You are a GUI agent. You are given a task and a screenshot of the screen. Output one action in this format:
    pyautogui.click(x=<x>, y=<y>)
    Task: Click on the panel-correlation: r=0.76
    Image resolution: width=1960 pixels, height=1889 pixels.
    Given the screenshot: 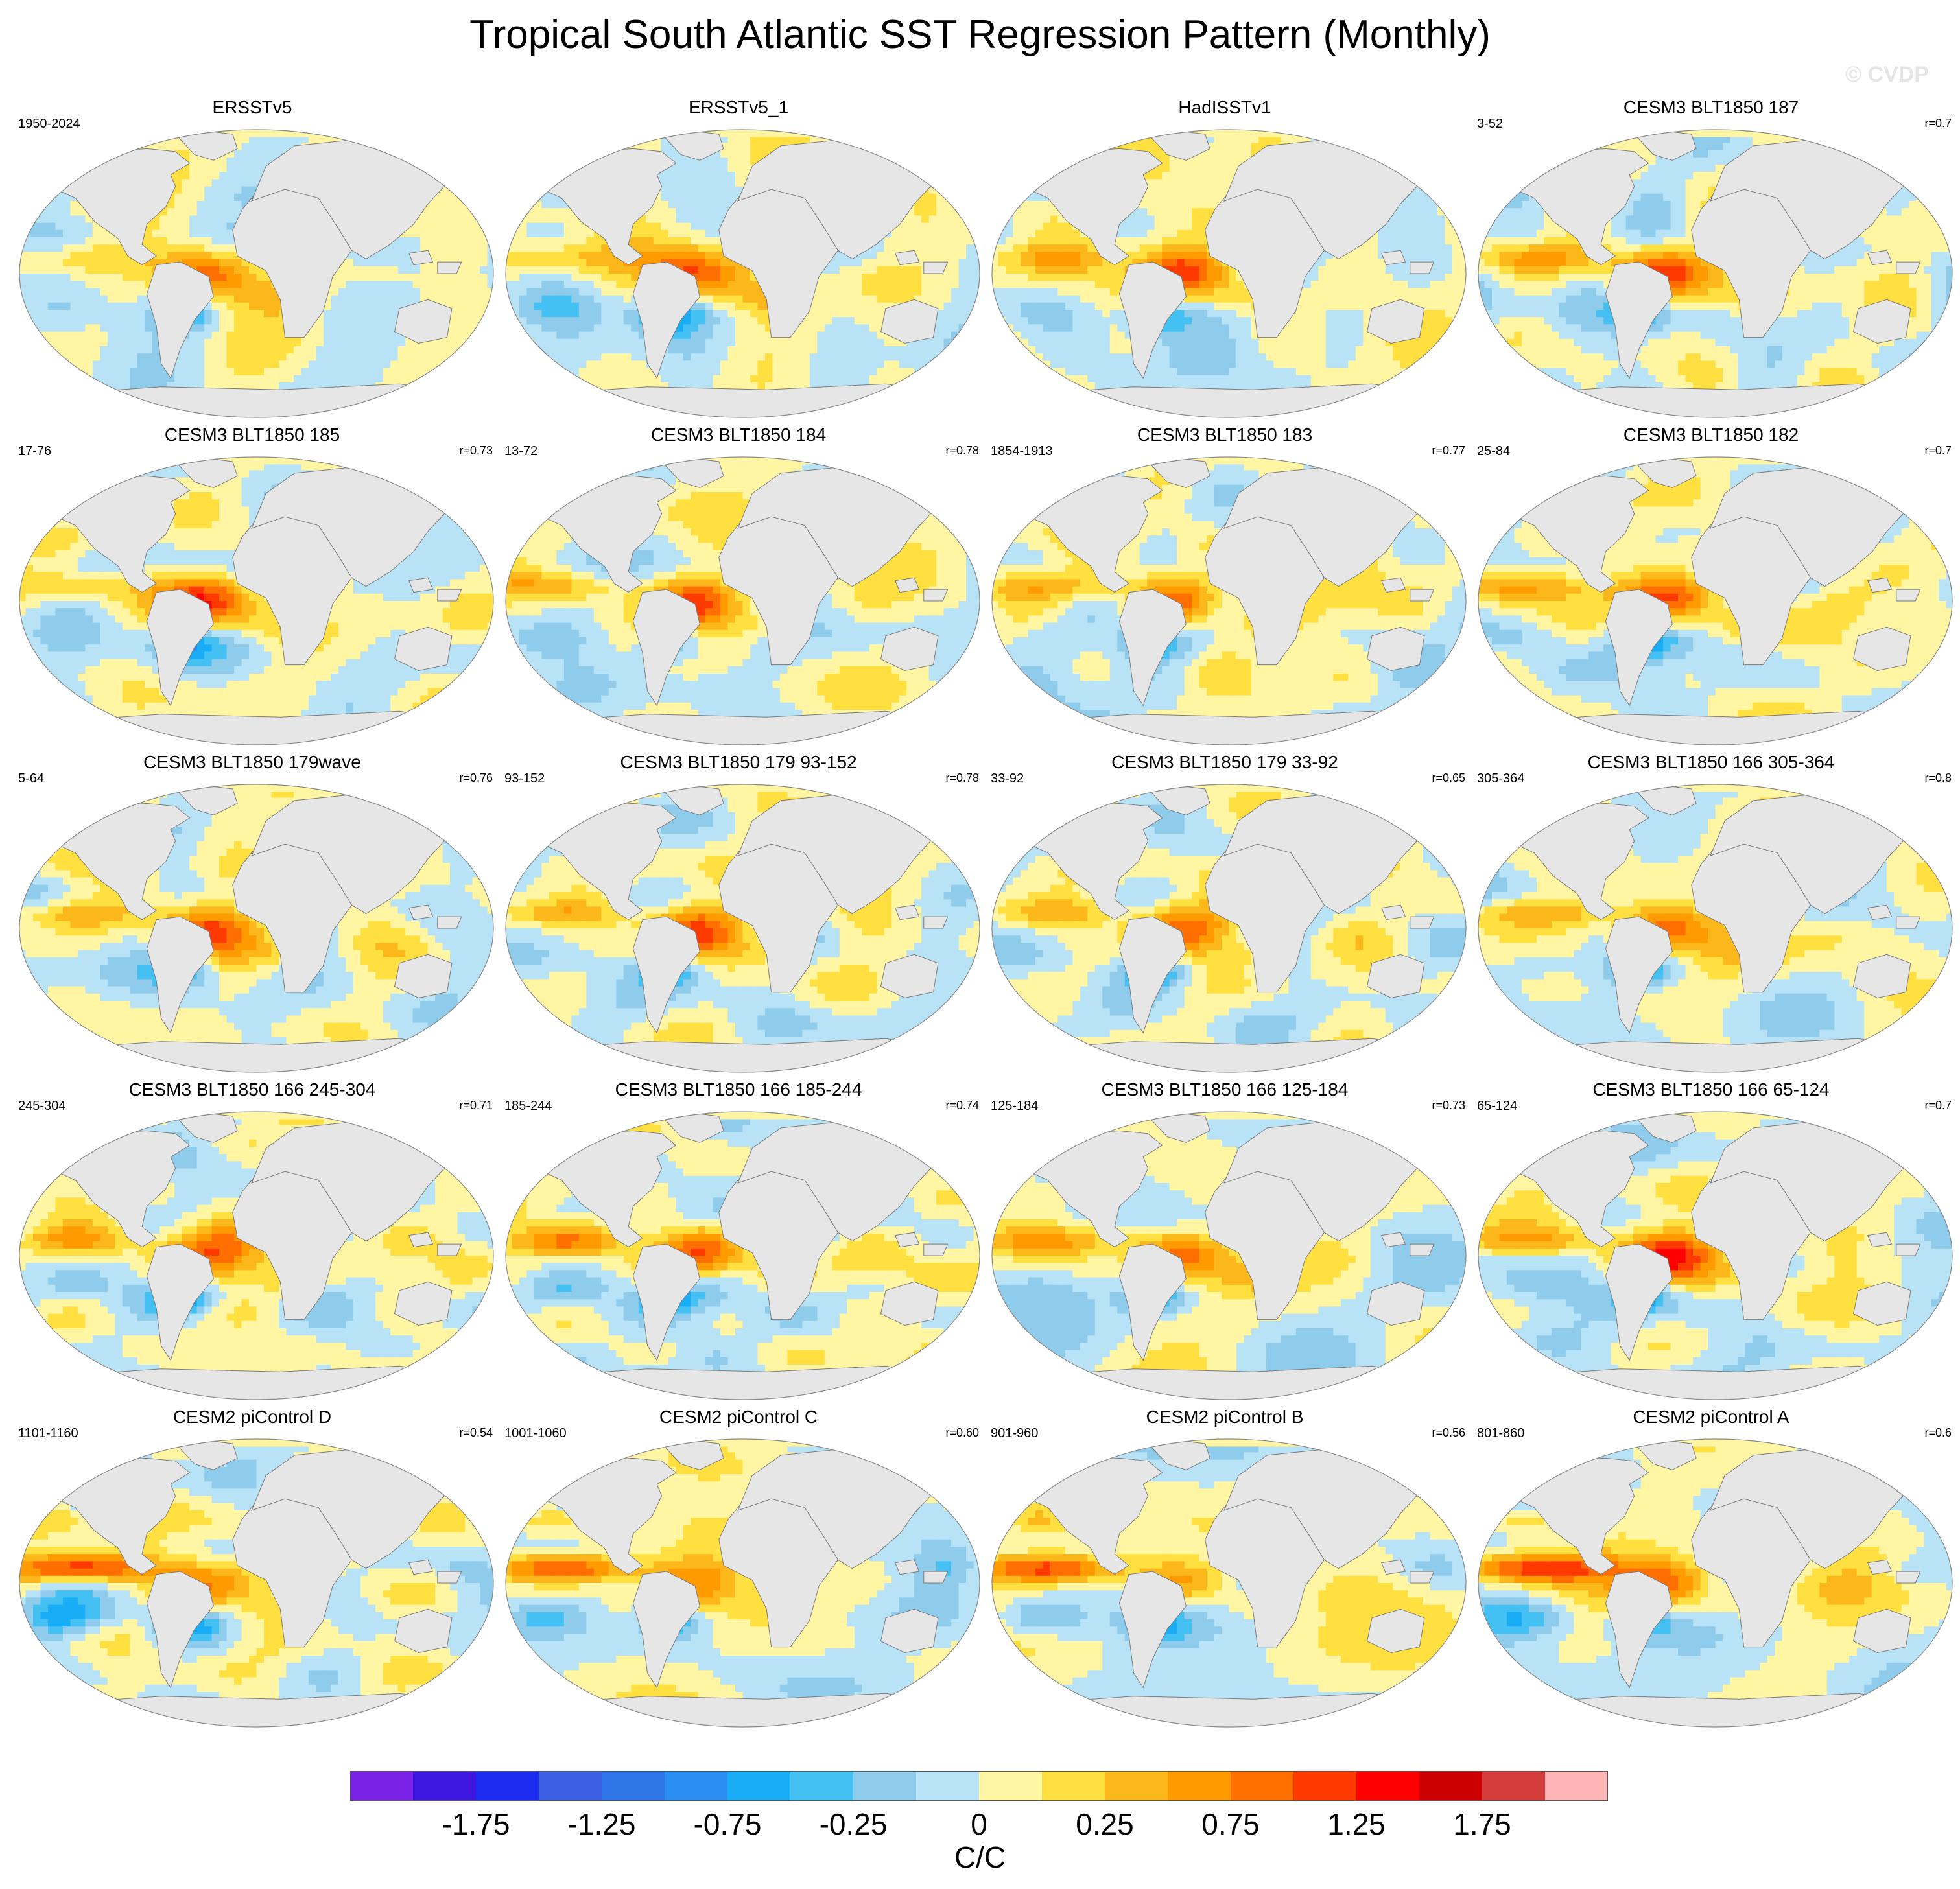 What is the action you would take?
    pyautogui.click(x=476, y=778)
    